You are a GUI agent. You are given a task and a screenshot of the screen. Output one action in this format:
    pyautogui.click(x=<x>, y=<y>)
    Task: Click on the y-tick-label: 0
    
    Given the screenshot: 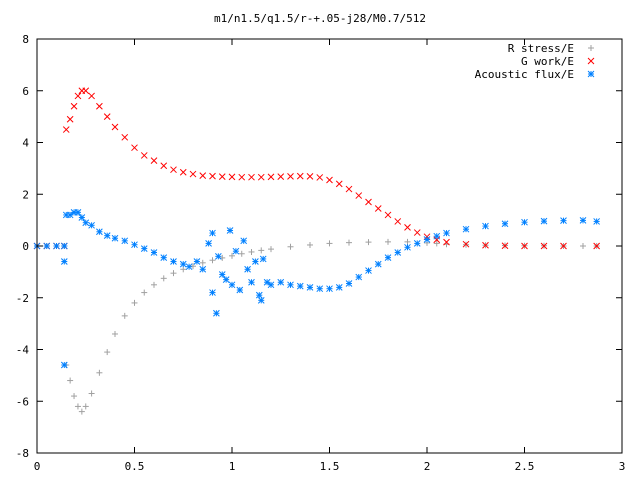 What is the action you would take?
    pyautogui.click(x=25, y=246)
    